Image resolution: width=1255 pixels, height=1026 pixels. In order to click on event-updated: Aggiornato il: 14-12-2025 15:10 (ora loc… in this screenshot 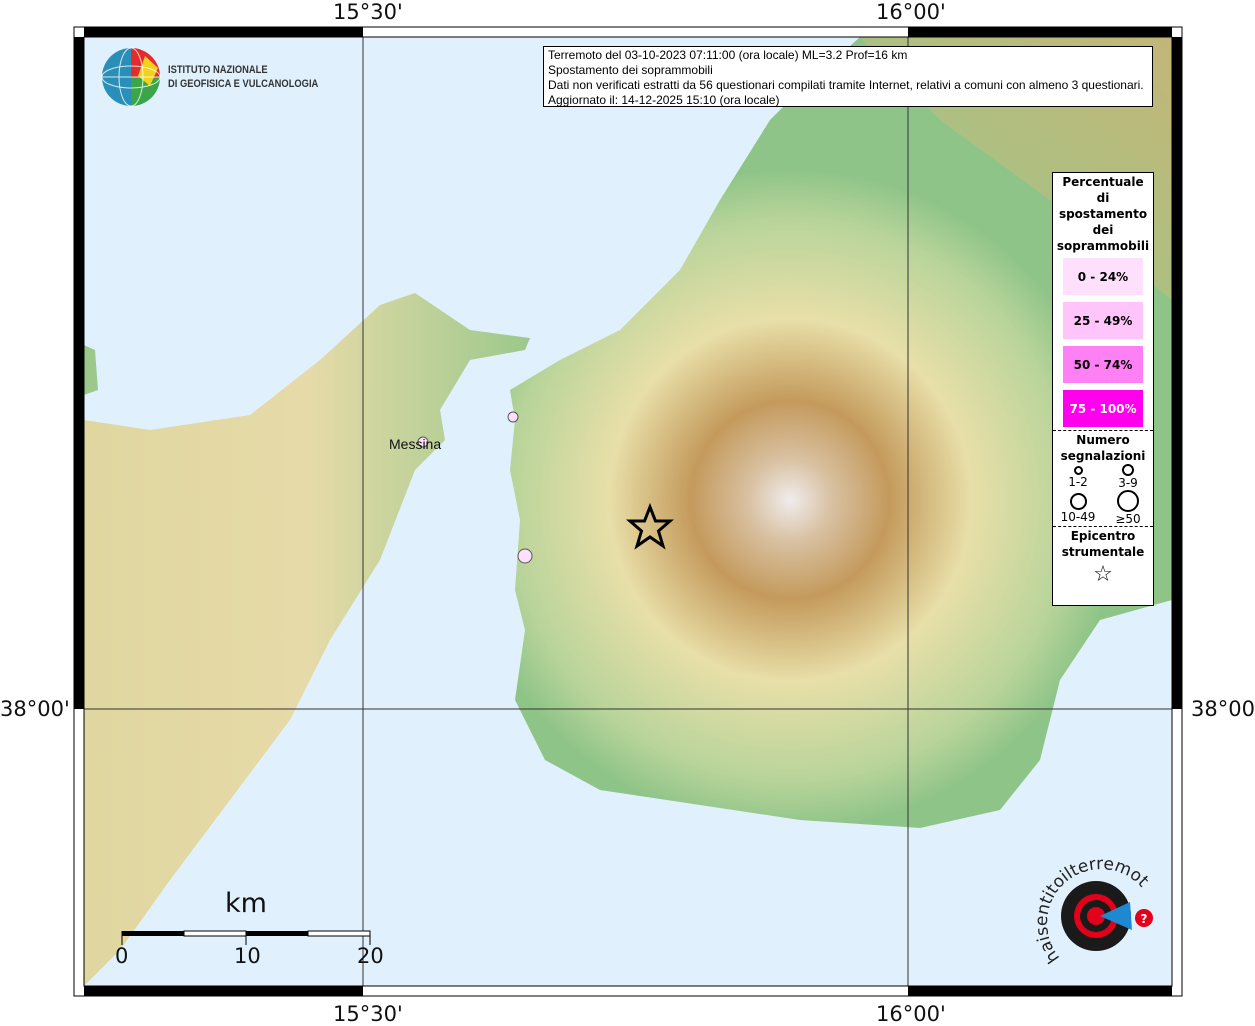, I will do `click(664, 100)`.